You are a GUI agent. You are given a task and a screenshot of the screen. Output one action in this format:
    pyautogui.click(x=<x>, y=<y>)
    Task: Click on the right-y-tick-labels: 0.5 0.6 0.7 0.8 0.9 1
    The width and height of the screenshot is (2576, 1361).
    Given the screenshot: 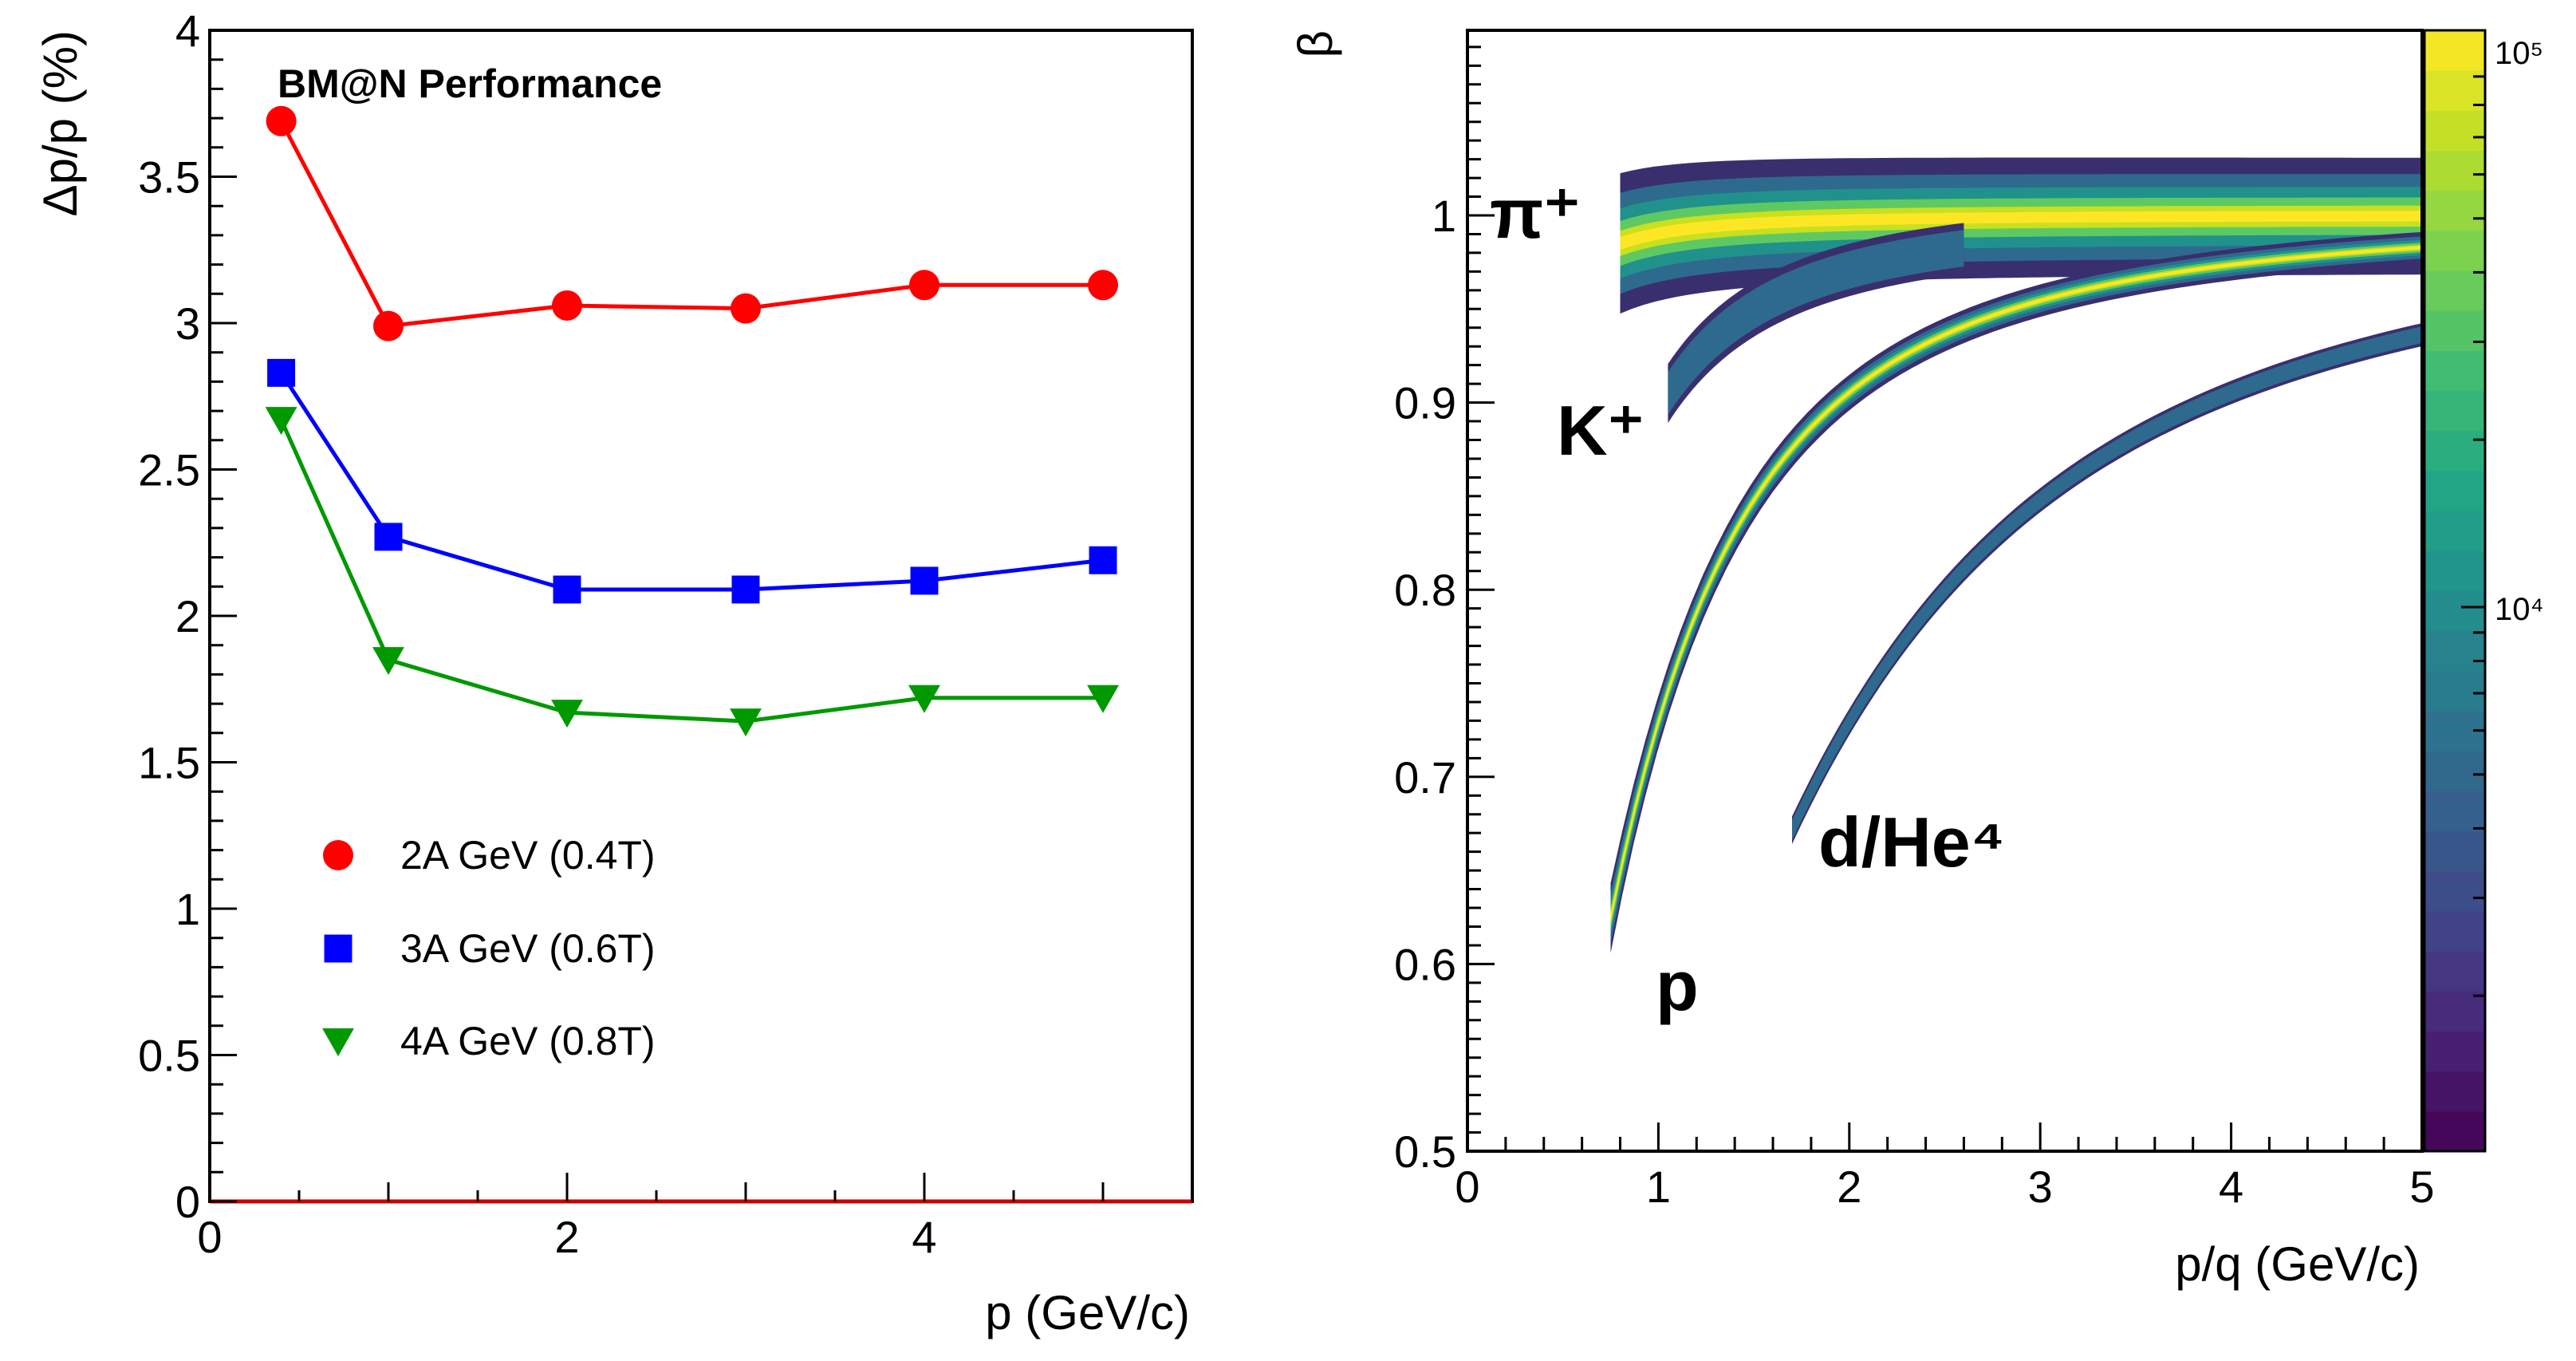 What is the action you would take?
    pyautogui.click(x=1425, y=684)
    